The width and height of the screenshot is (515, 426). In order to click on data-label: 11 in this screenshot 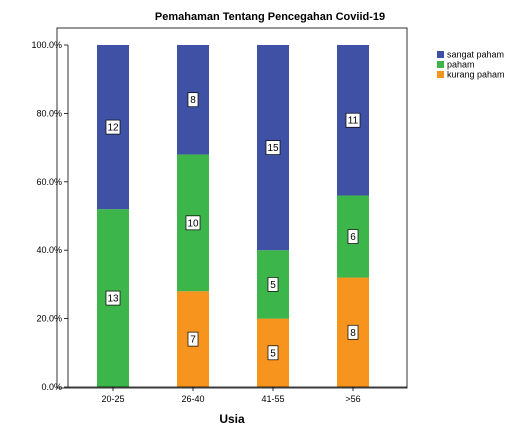, I will do `click(353, 121)`.